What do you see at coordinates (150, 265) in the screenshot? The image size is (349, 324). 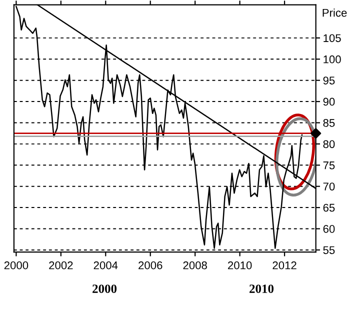 I see `x-tick-label: 2006` at bounding box center [150, 265].